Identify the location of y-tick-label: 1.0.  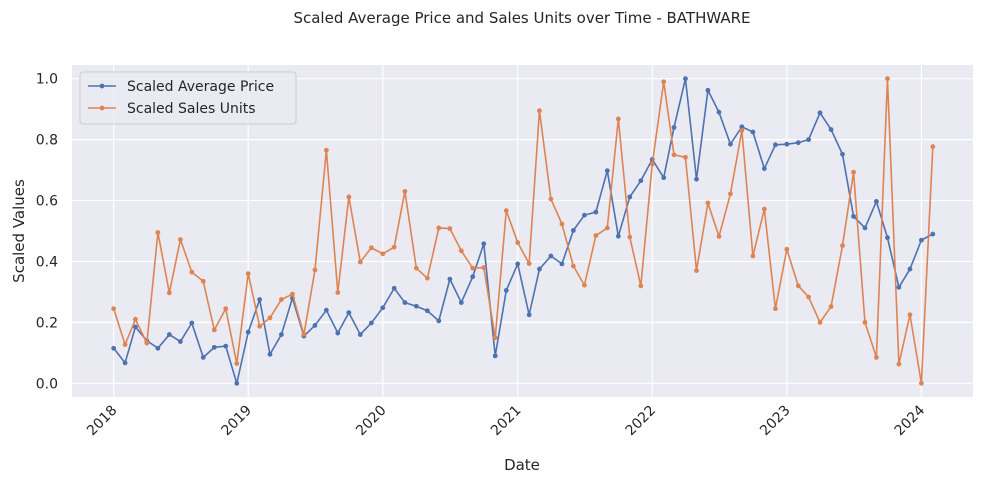
(47, 80).